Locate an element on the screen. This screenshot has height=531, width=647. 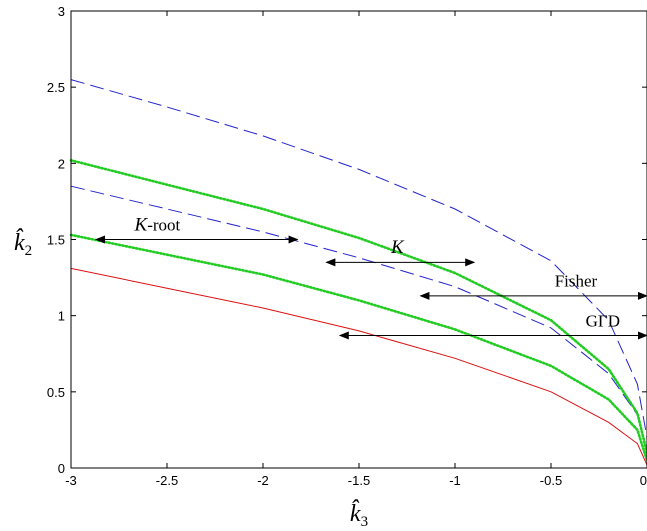
y-tick-label: 1.5 is located at coordinates (56, 240).